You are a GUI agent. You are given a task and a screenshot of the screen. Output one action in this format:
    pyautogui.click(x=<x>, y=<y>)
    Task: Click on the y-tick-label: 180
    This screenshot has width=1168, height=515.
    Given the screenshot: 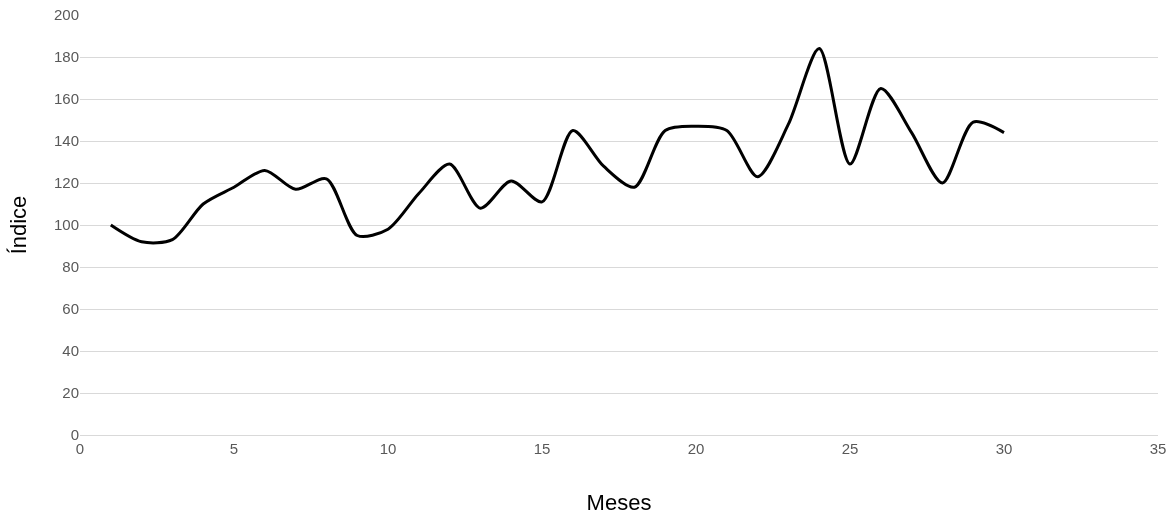 What is the action you would take?
    pyautogui.click(x=66, y=57)
    